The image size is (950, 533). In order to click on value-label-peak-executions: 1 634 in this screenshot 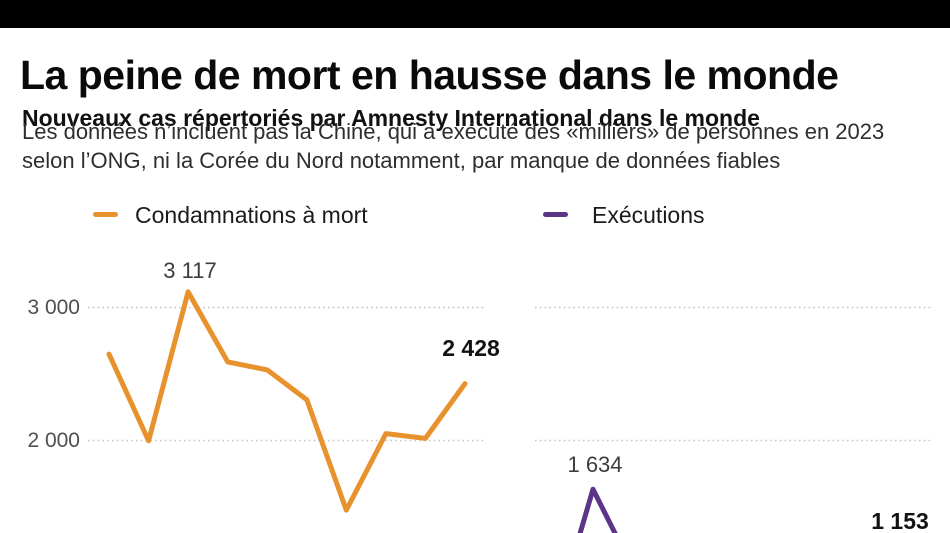, I will do `click(595, 464)`.